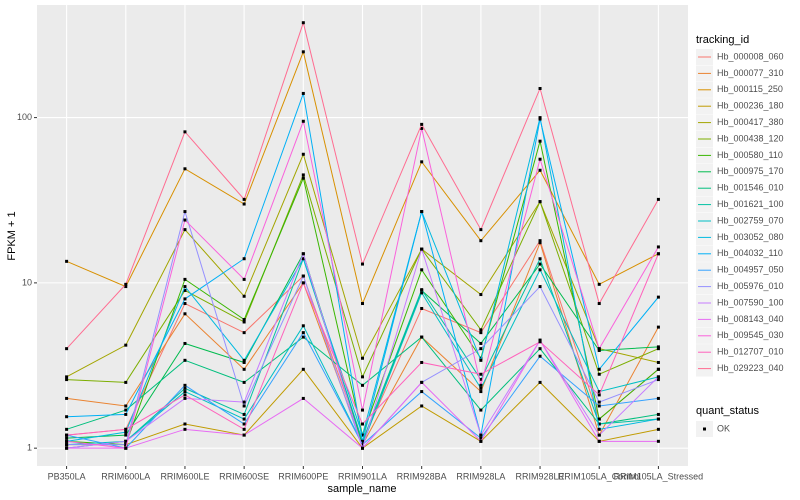 The height and width of the screenshot is (500, 800). I want to click on legend-label: Hb_000417_380, so click(750, 122).